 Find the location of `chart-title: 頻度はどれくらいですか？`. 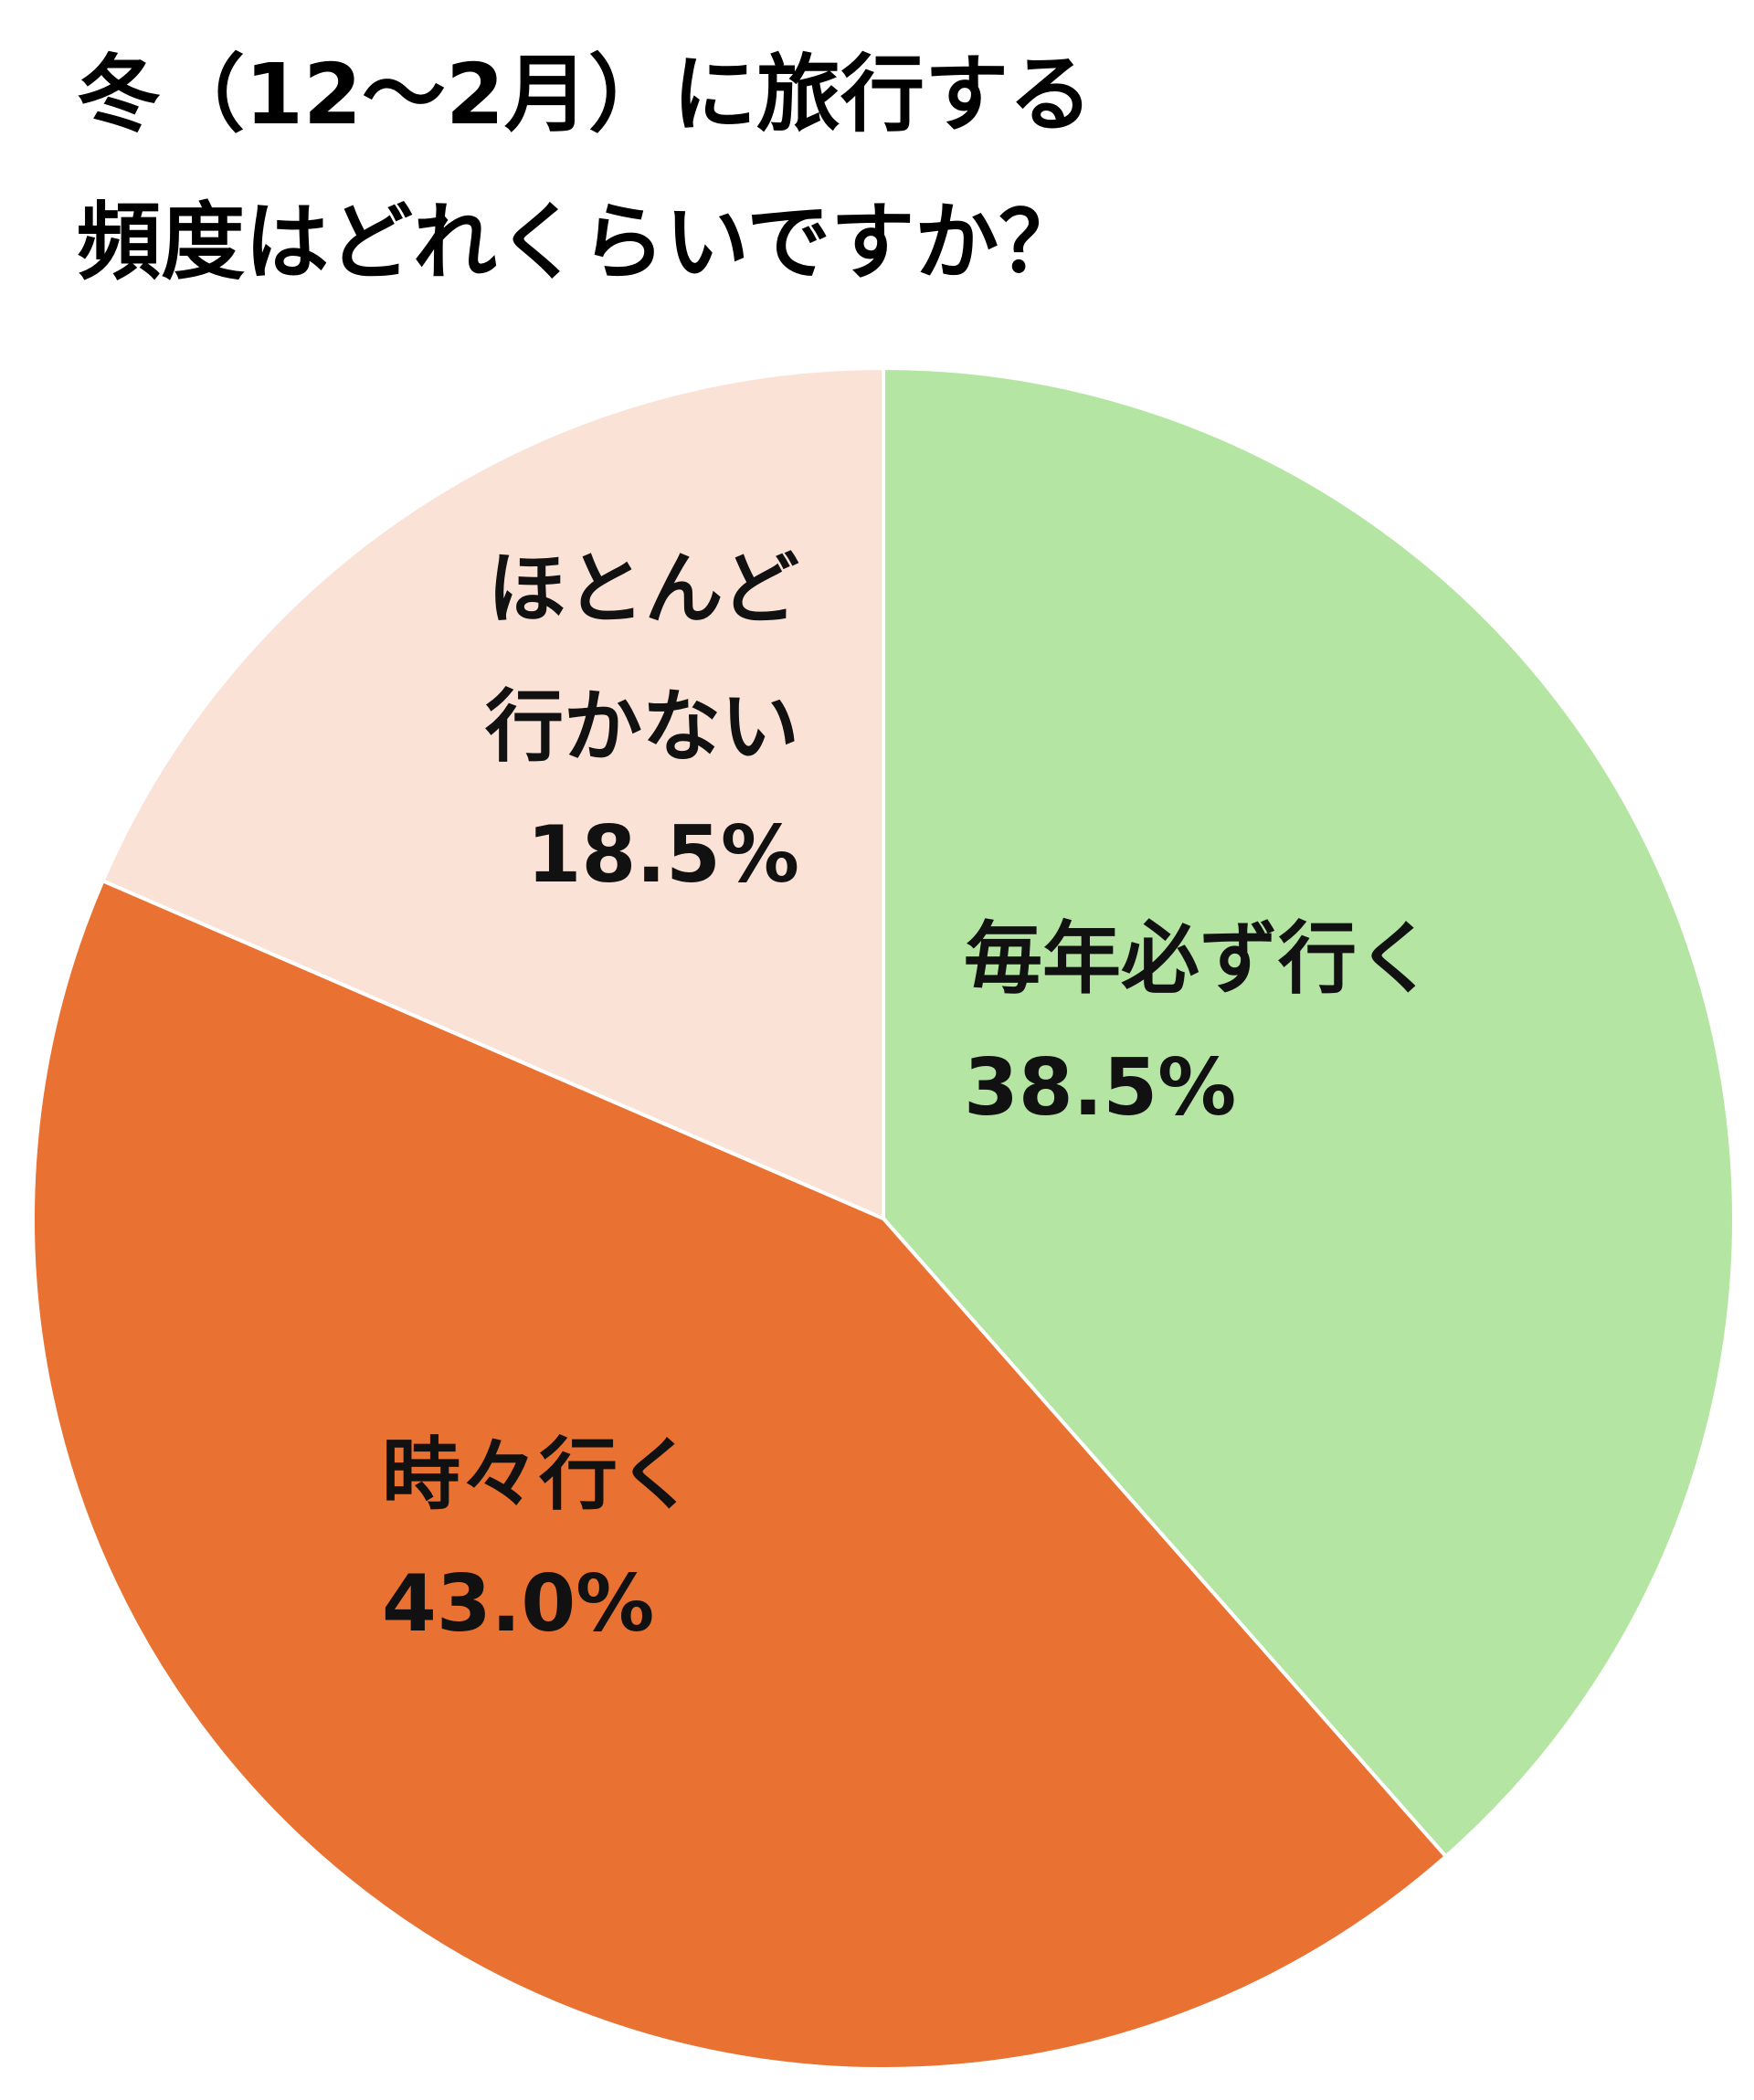

chart-title: 頻度はどれくらいですか？ is located at coordinates (580, 243).